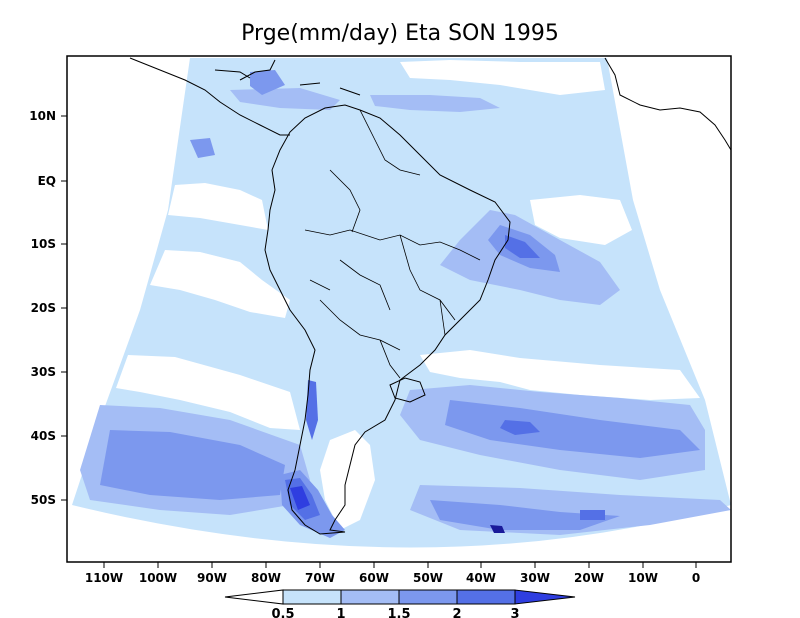  I want to click on lon-label-90w: 90W, so click(212, 578).